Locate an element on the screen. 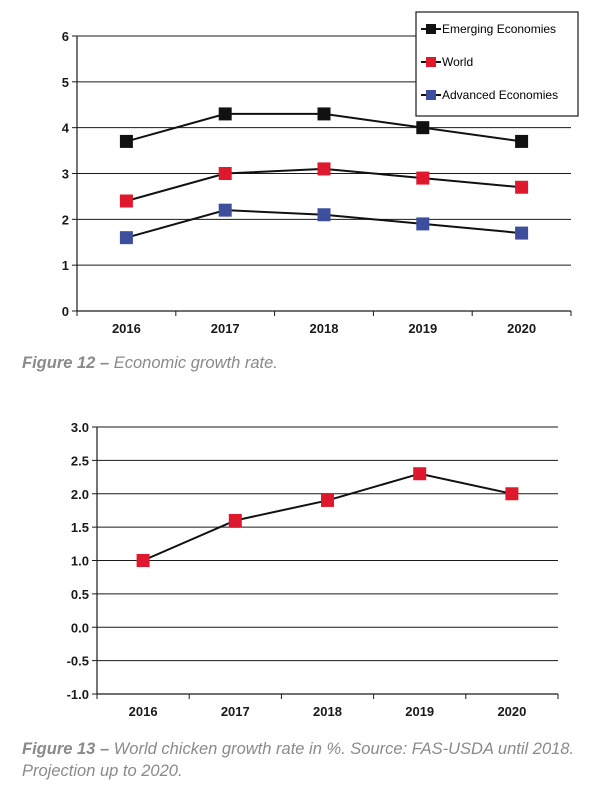 This screenshot has height=797, width=611. fig12-y-tick-label: 2 is located at coordinates (65, 219).